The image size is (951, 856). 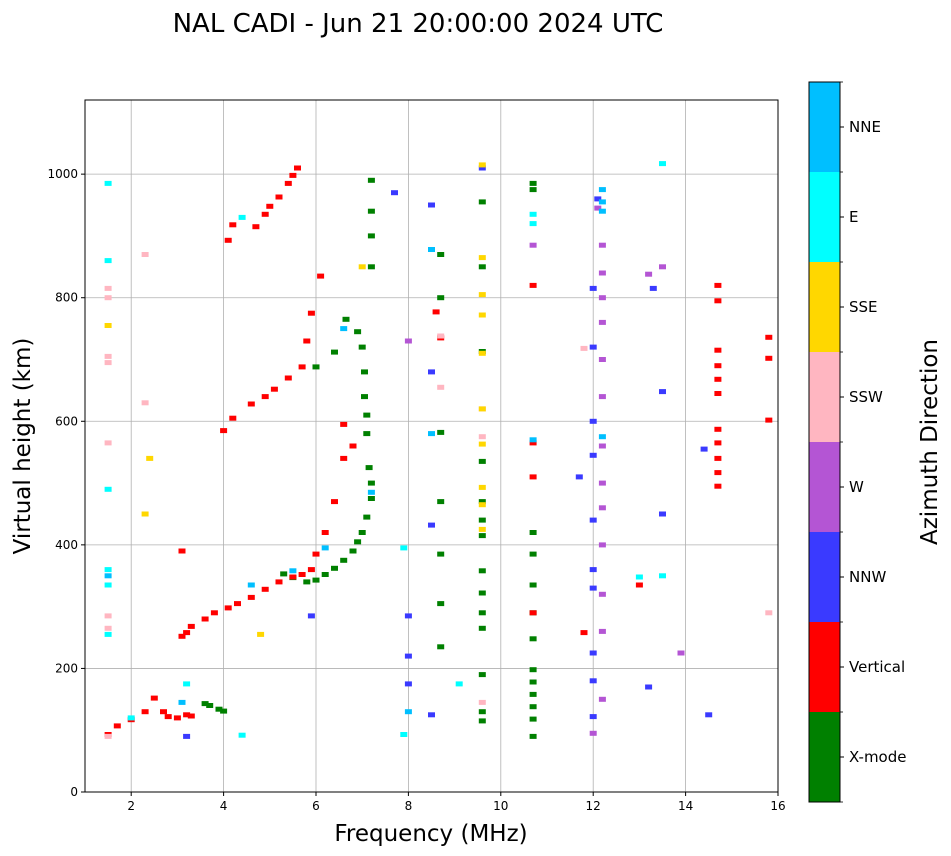 I want to click on colorbar-segment, so click(x=824, y=307).